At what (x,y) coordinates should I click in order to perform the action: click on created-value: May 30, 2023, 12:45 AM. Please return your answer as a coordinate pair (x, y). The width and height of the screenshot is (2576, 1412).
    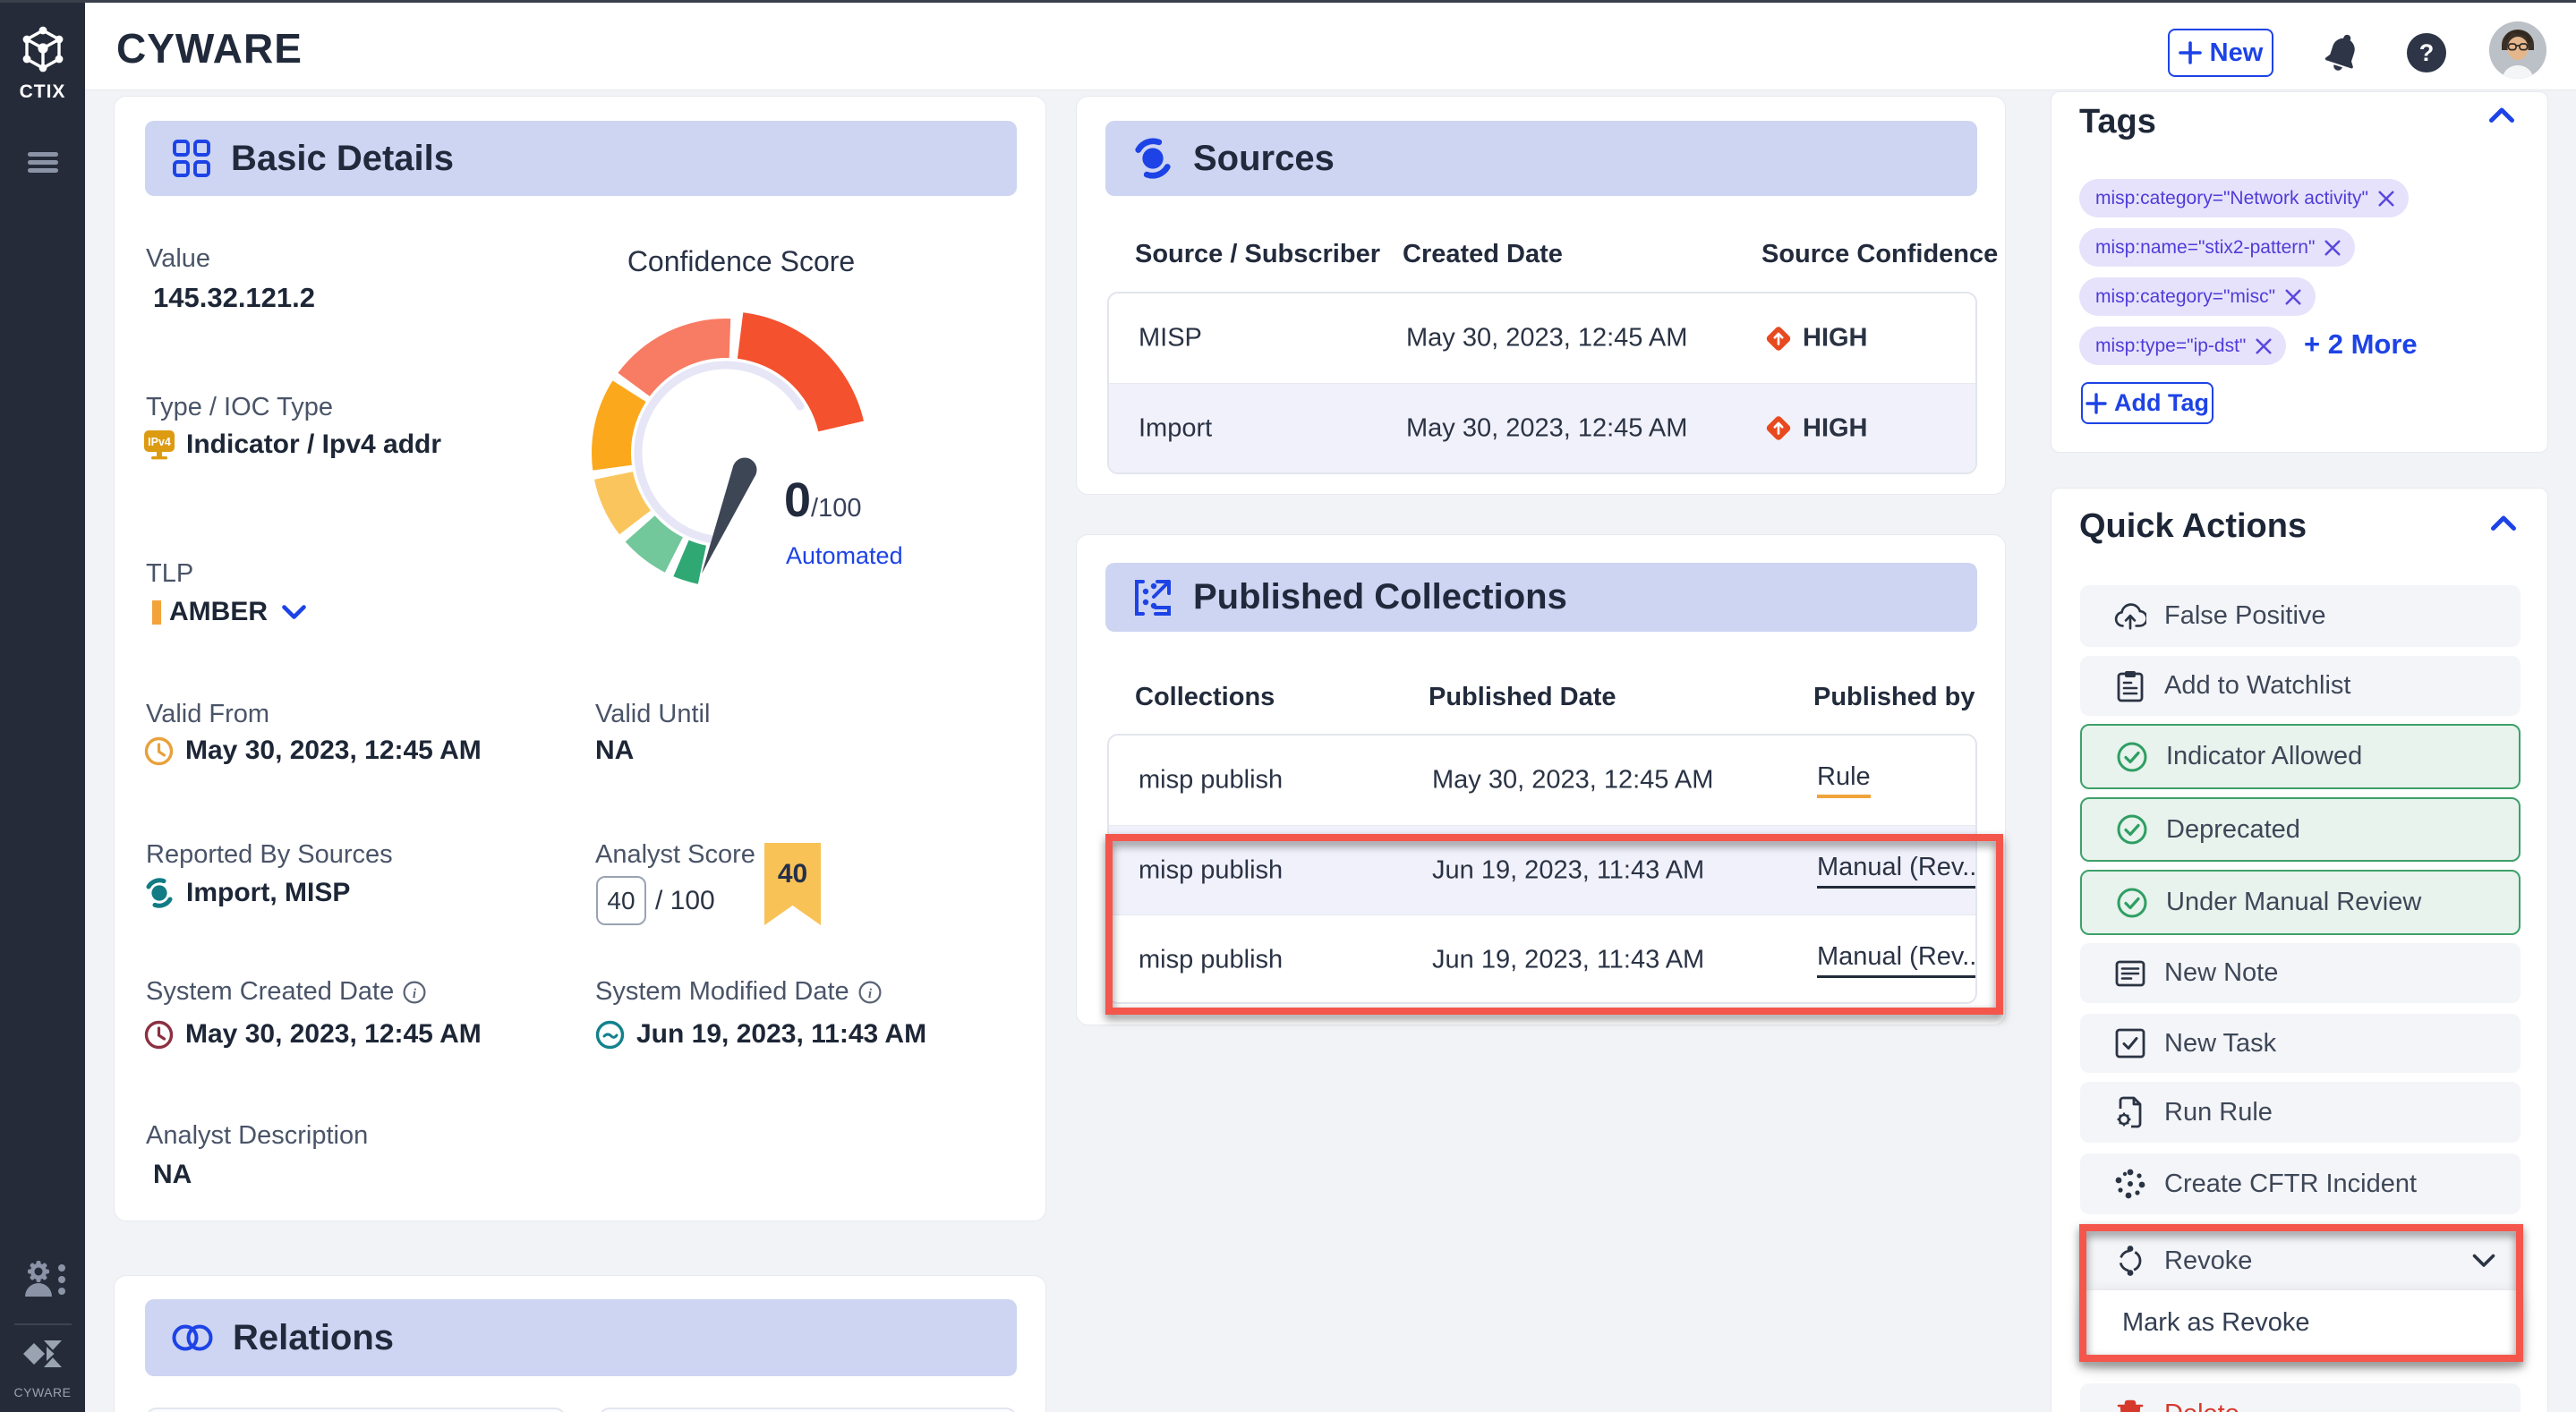
    Looking at the image, I should click on (333, 1034).